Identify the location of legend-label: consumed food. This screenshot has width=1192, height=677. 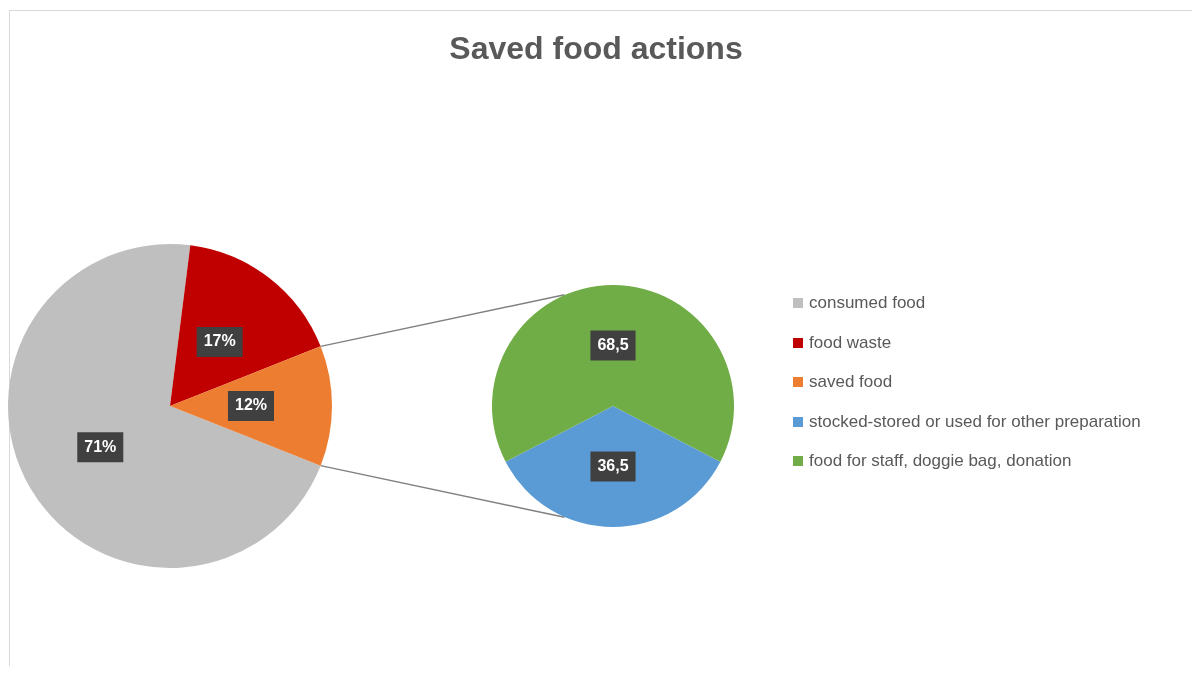
(867, 302).